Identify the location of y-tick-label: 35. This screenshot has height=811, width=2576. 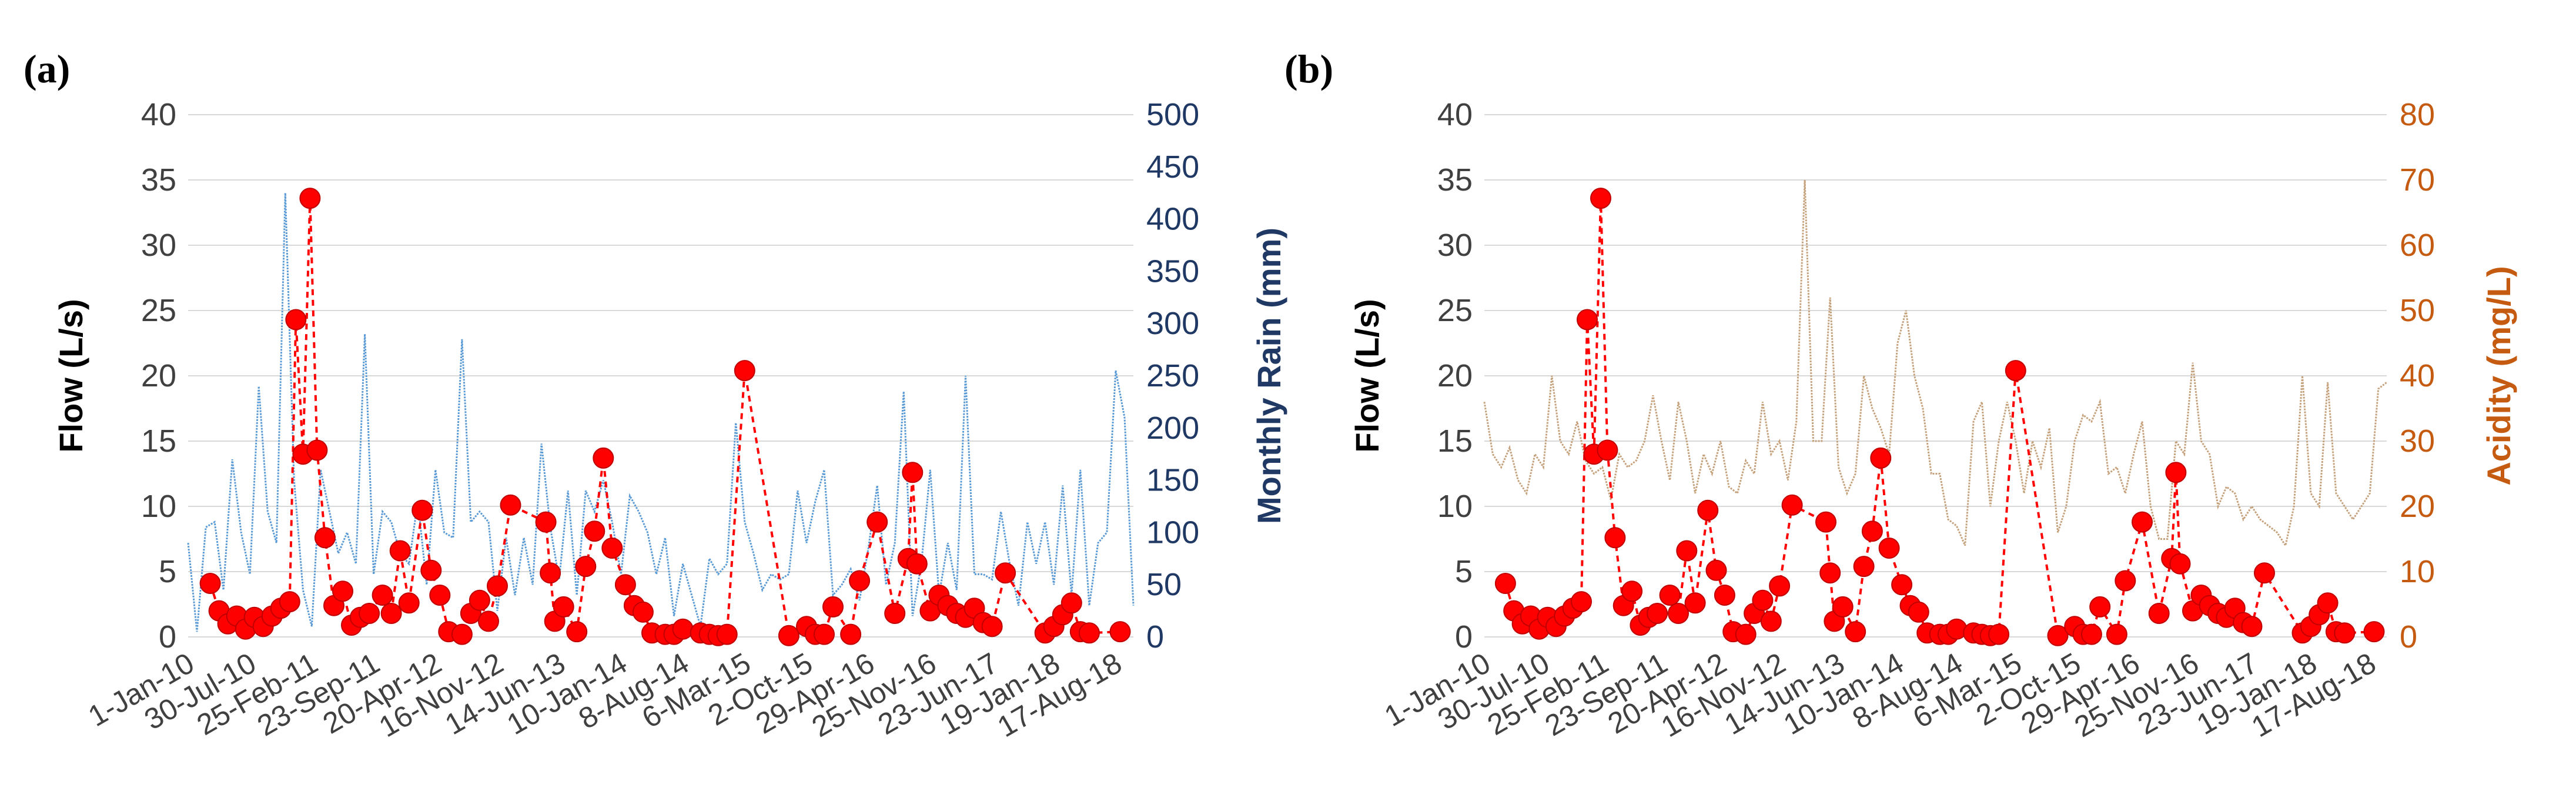
(1455, 180).